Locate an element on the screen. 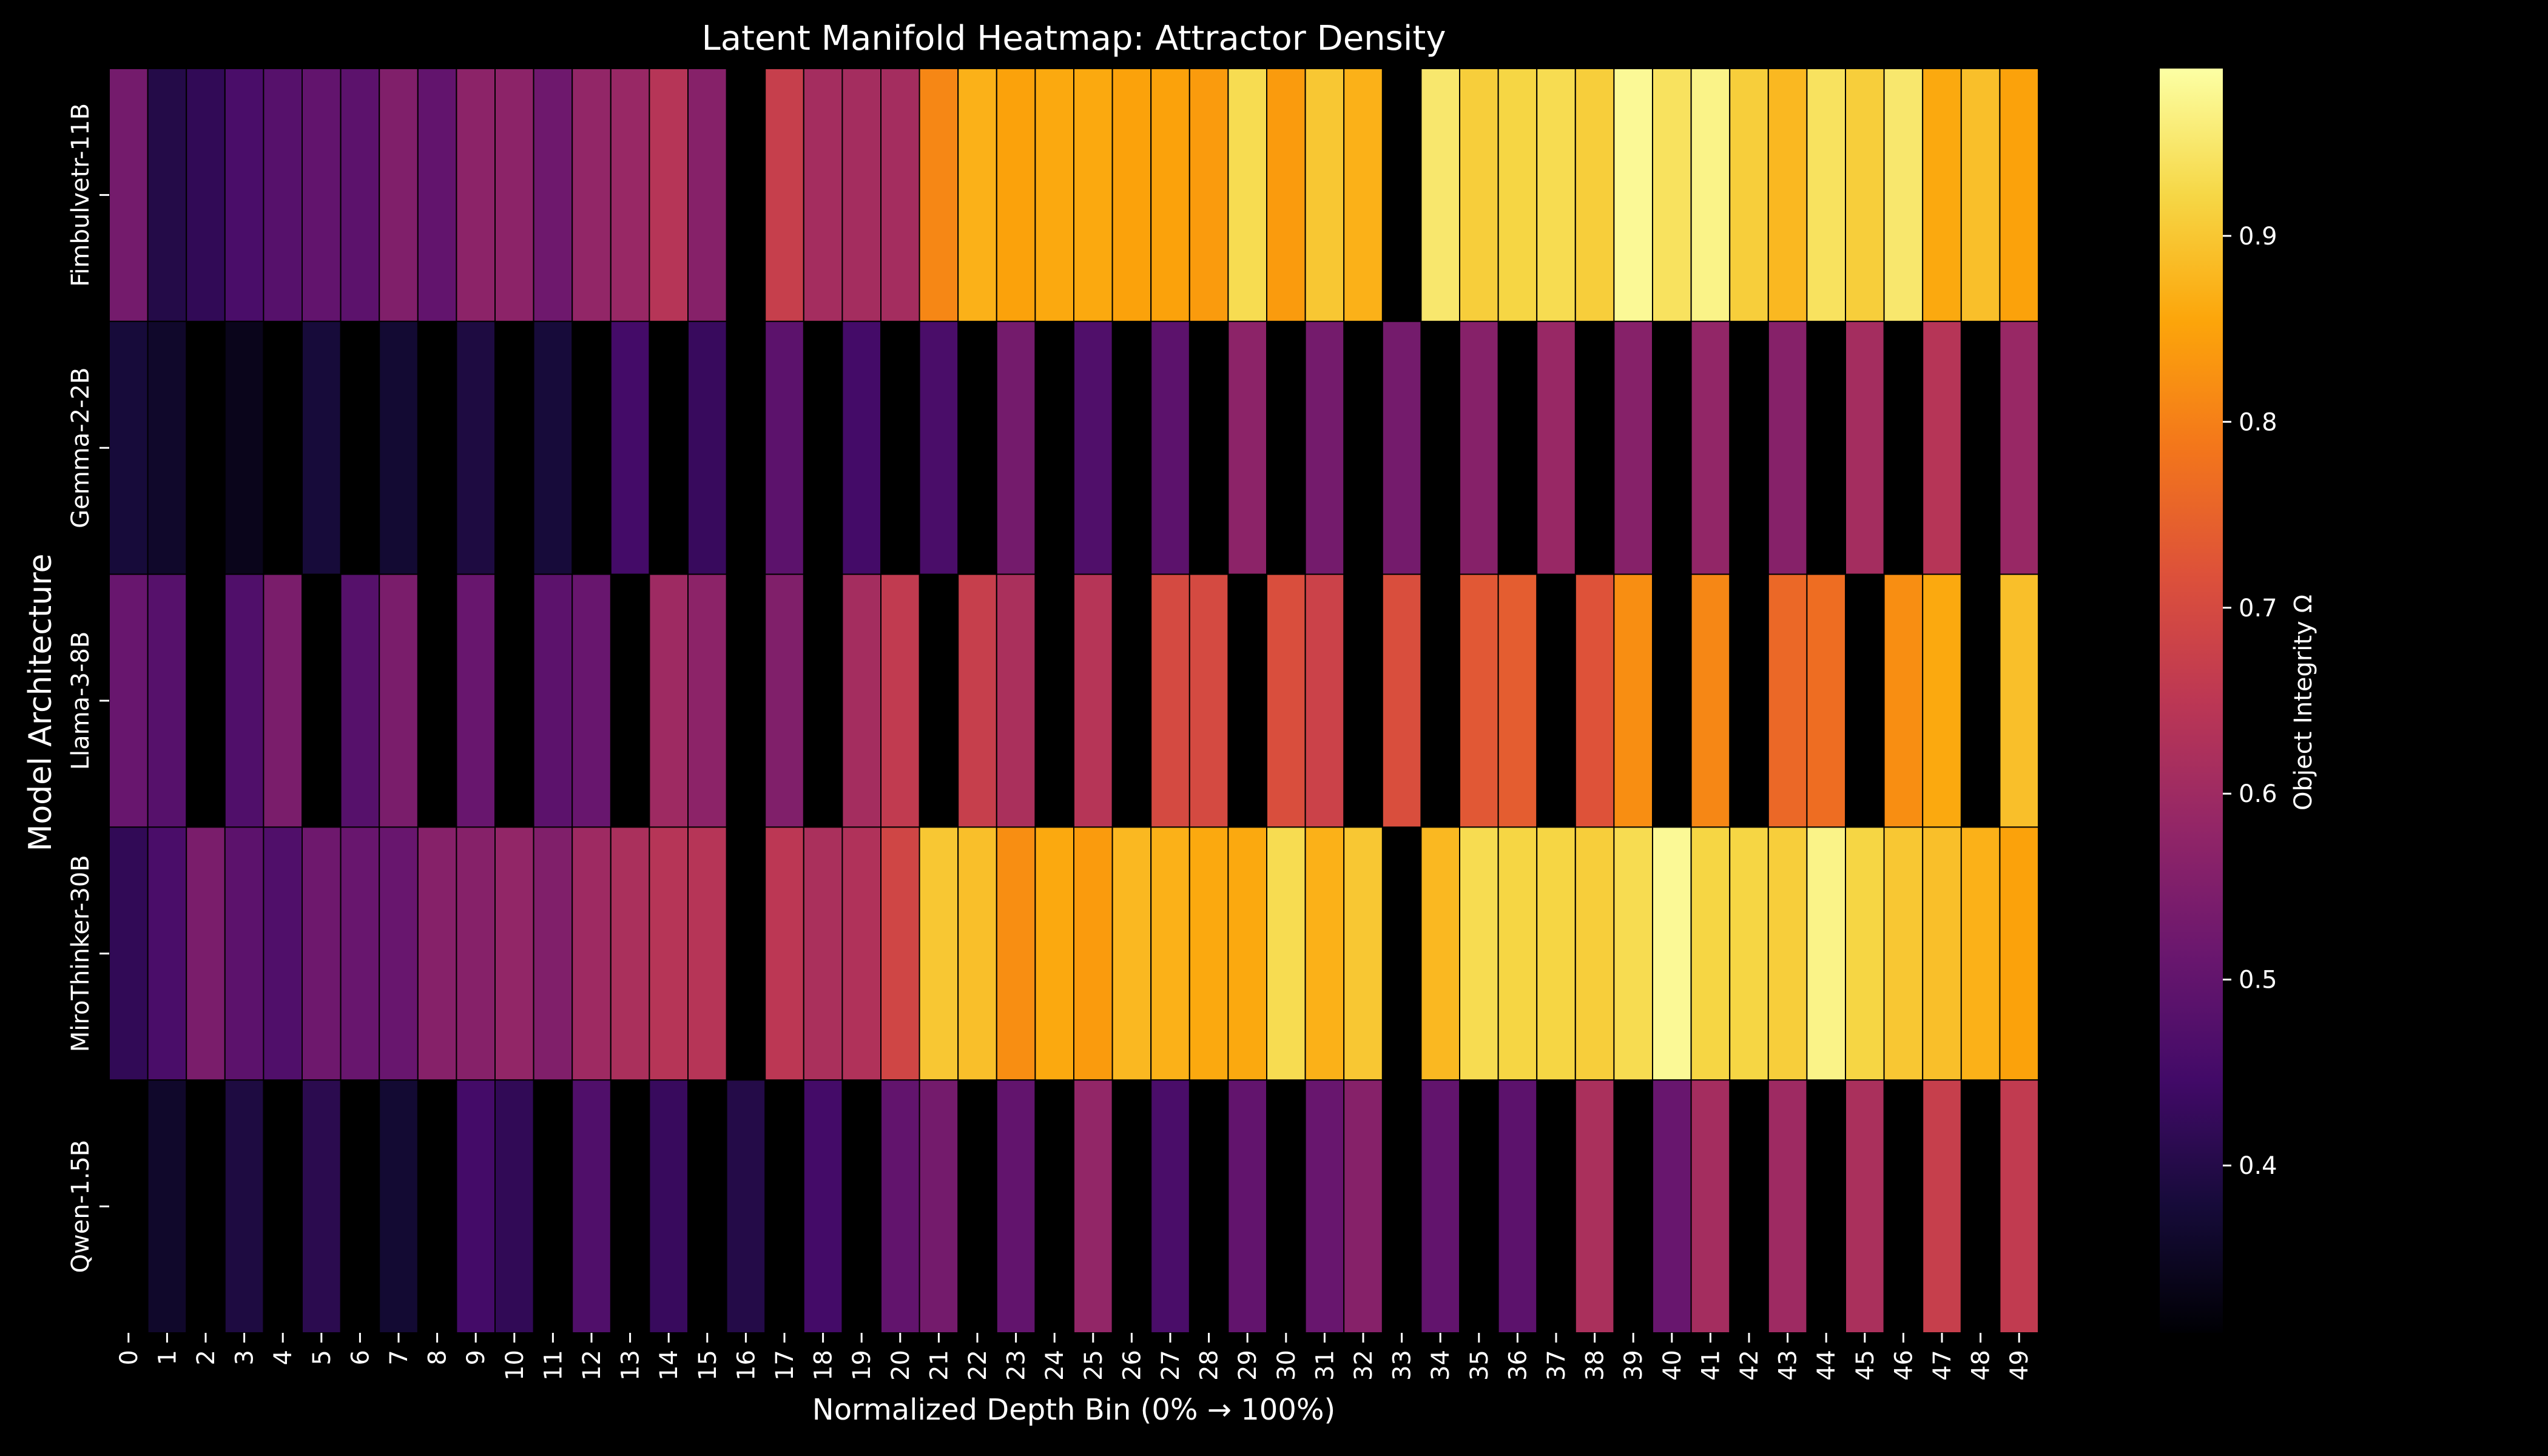 The image size is (2548, 1456). colorbar-tick-label: 0.5 is located at coordinates (2258, 980).